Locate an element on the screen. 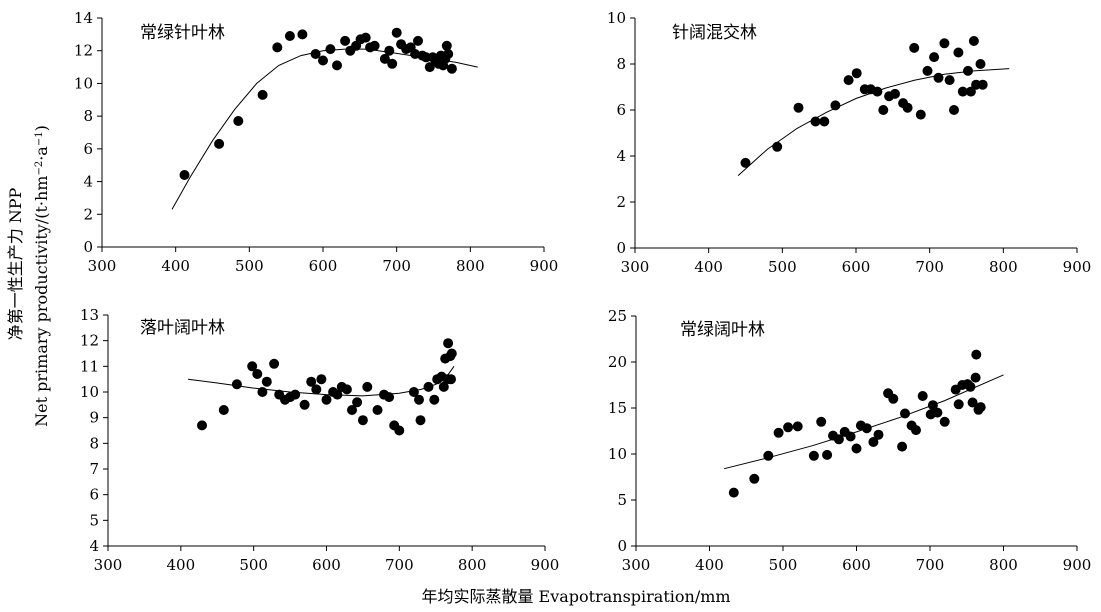 The height and width of the screenshot is (612, 1101). y-tick-label: 12 is located at coordinates (83, 51).